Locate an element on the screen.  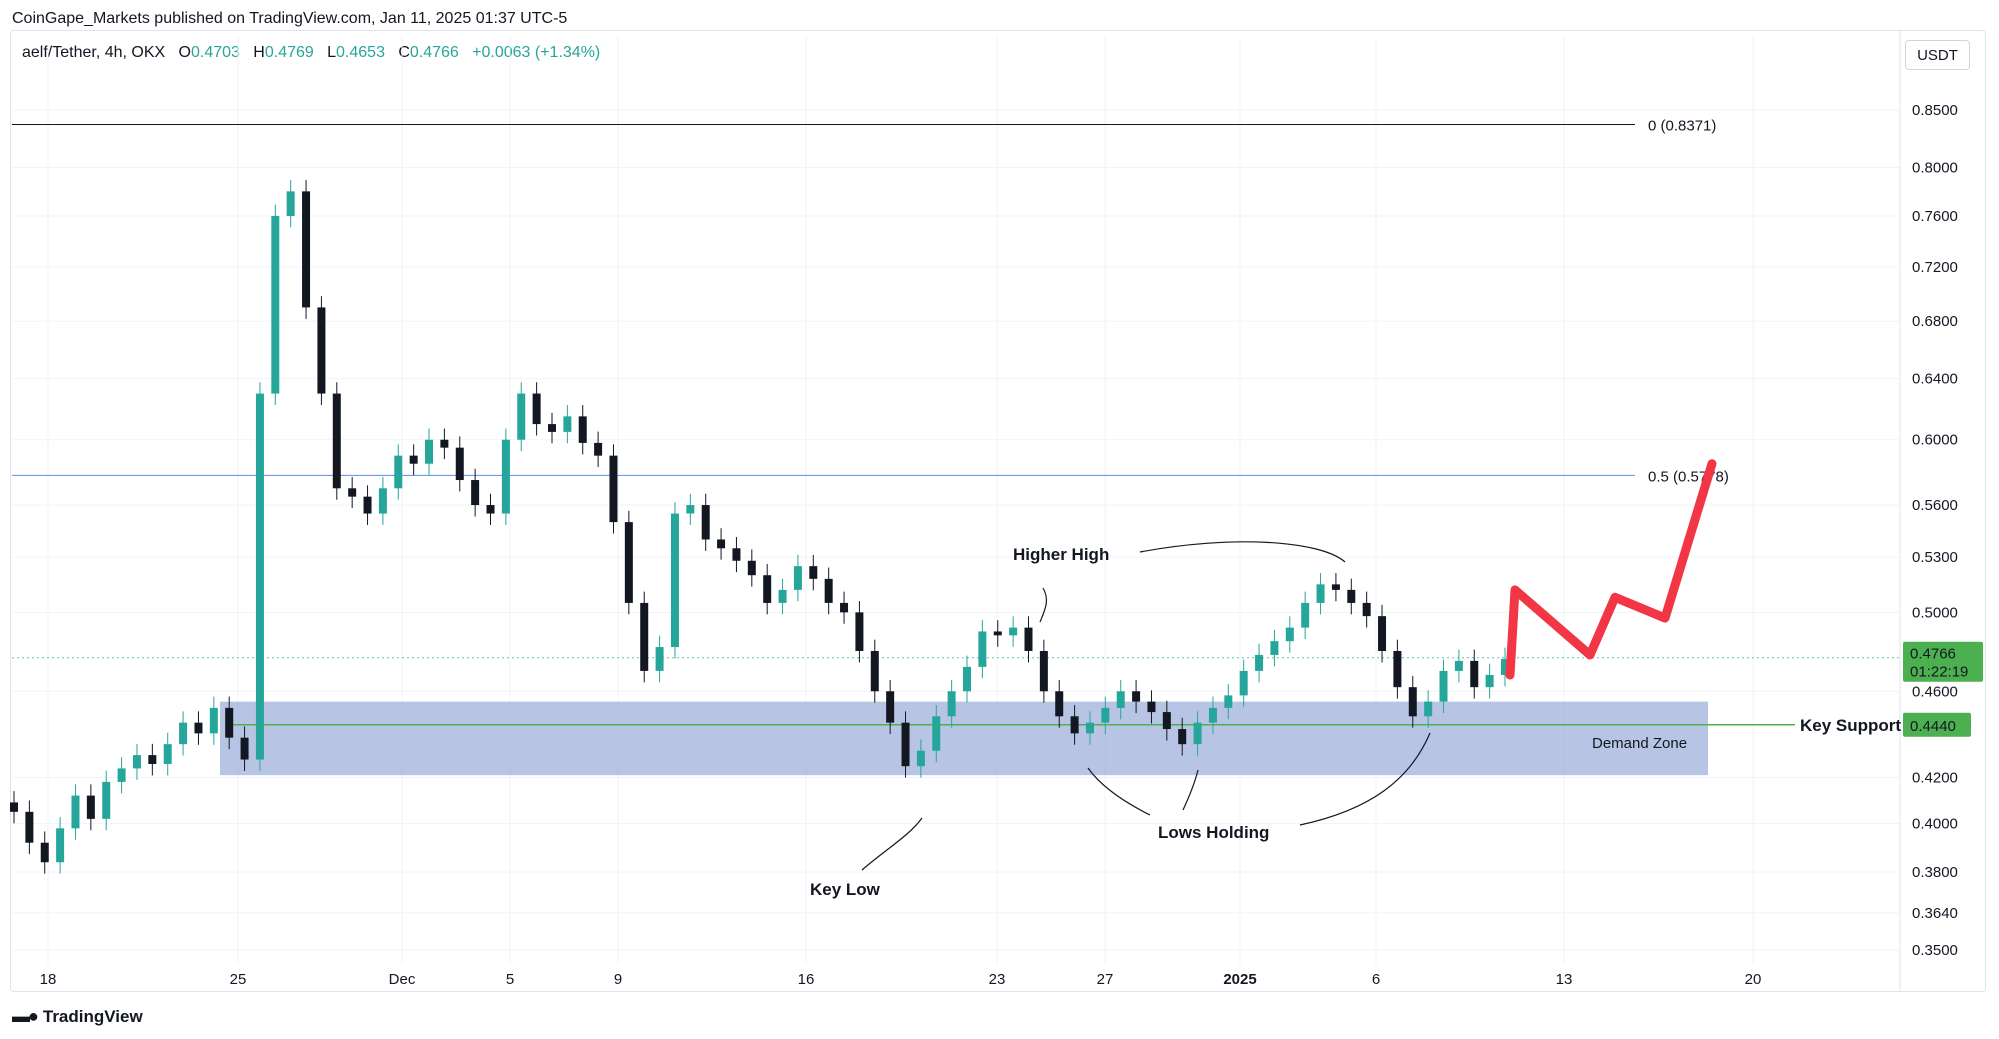
y-tick-label: 0.3640 is located at coordinates (1935, 913).